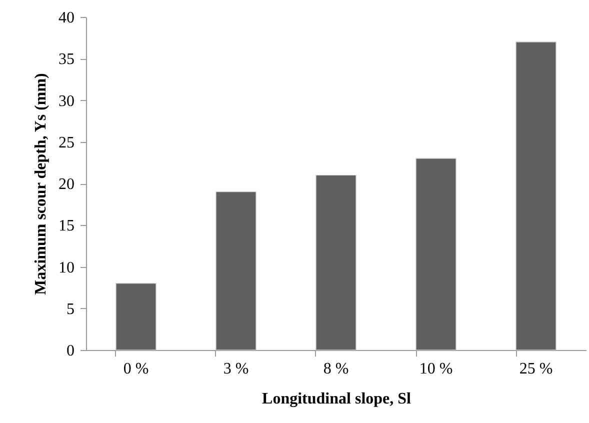 The height and width of the screenshot is (423, 589). Describe the element at coordinates (66, 143) in the screenshot. I see `y-tick-label: 25` at that location.